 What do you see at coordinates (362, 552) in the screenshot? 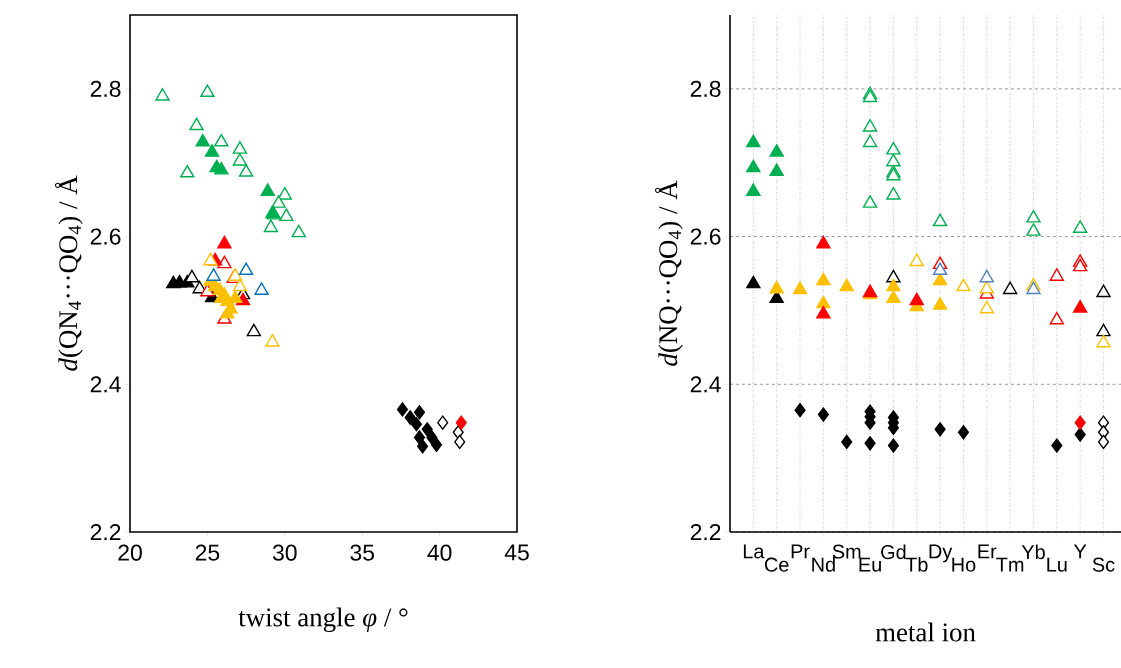
I see `x-tick-label: 35` at bounding box center [362, 552].